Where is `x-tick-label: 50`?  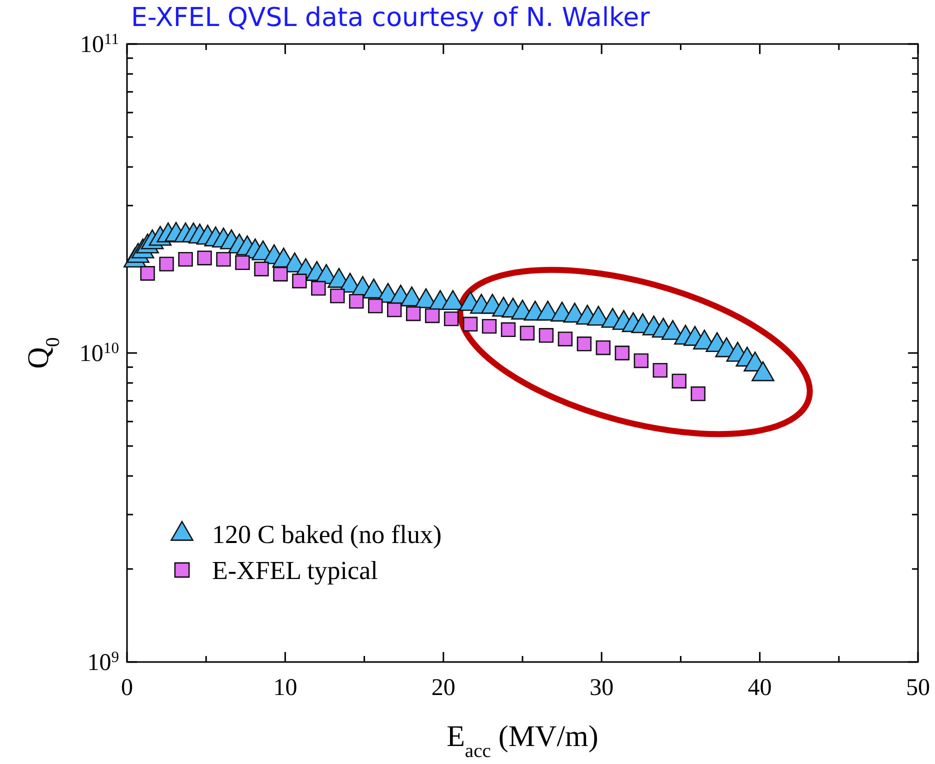
x-tick-label: 50 is located at coordinates (918, 688).